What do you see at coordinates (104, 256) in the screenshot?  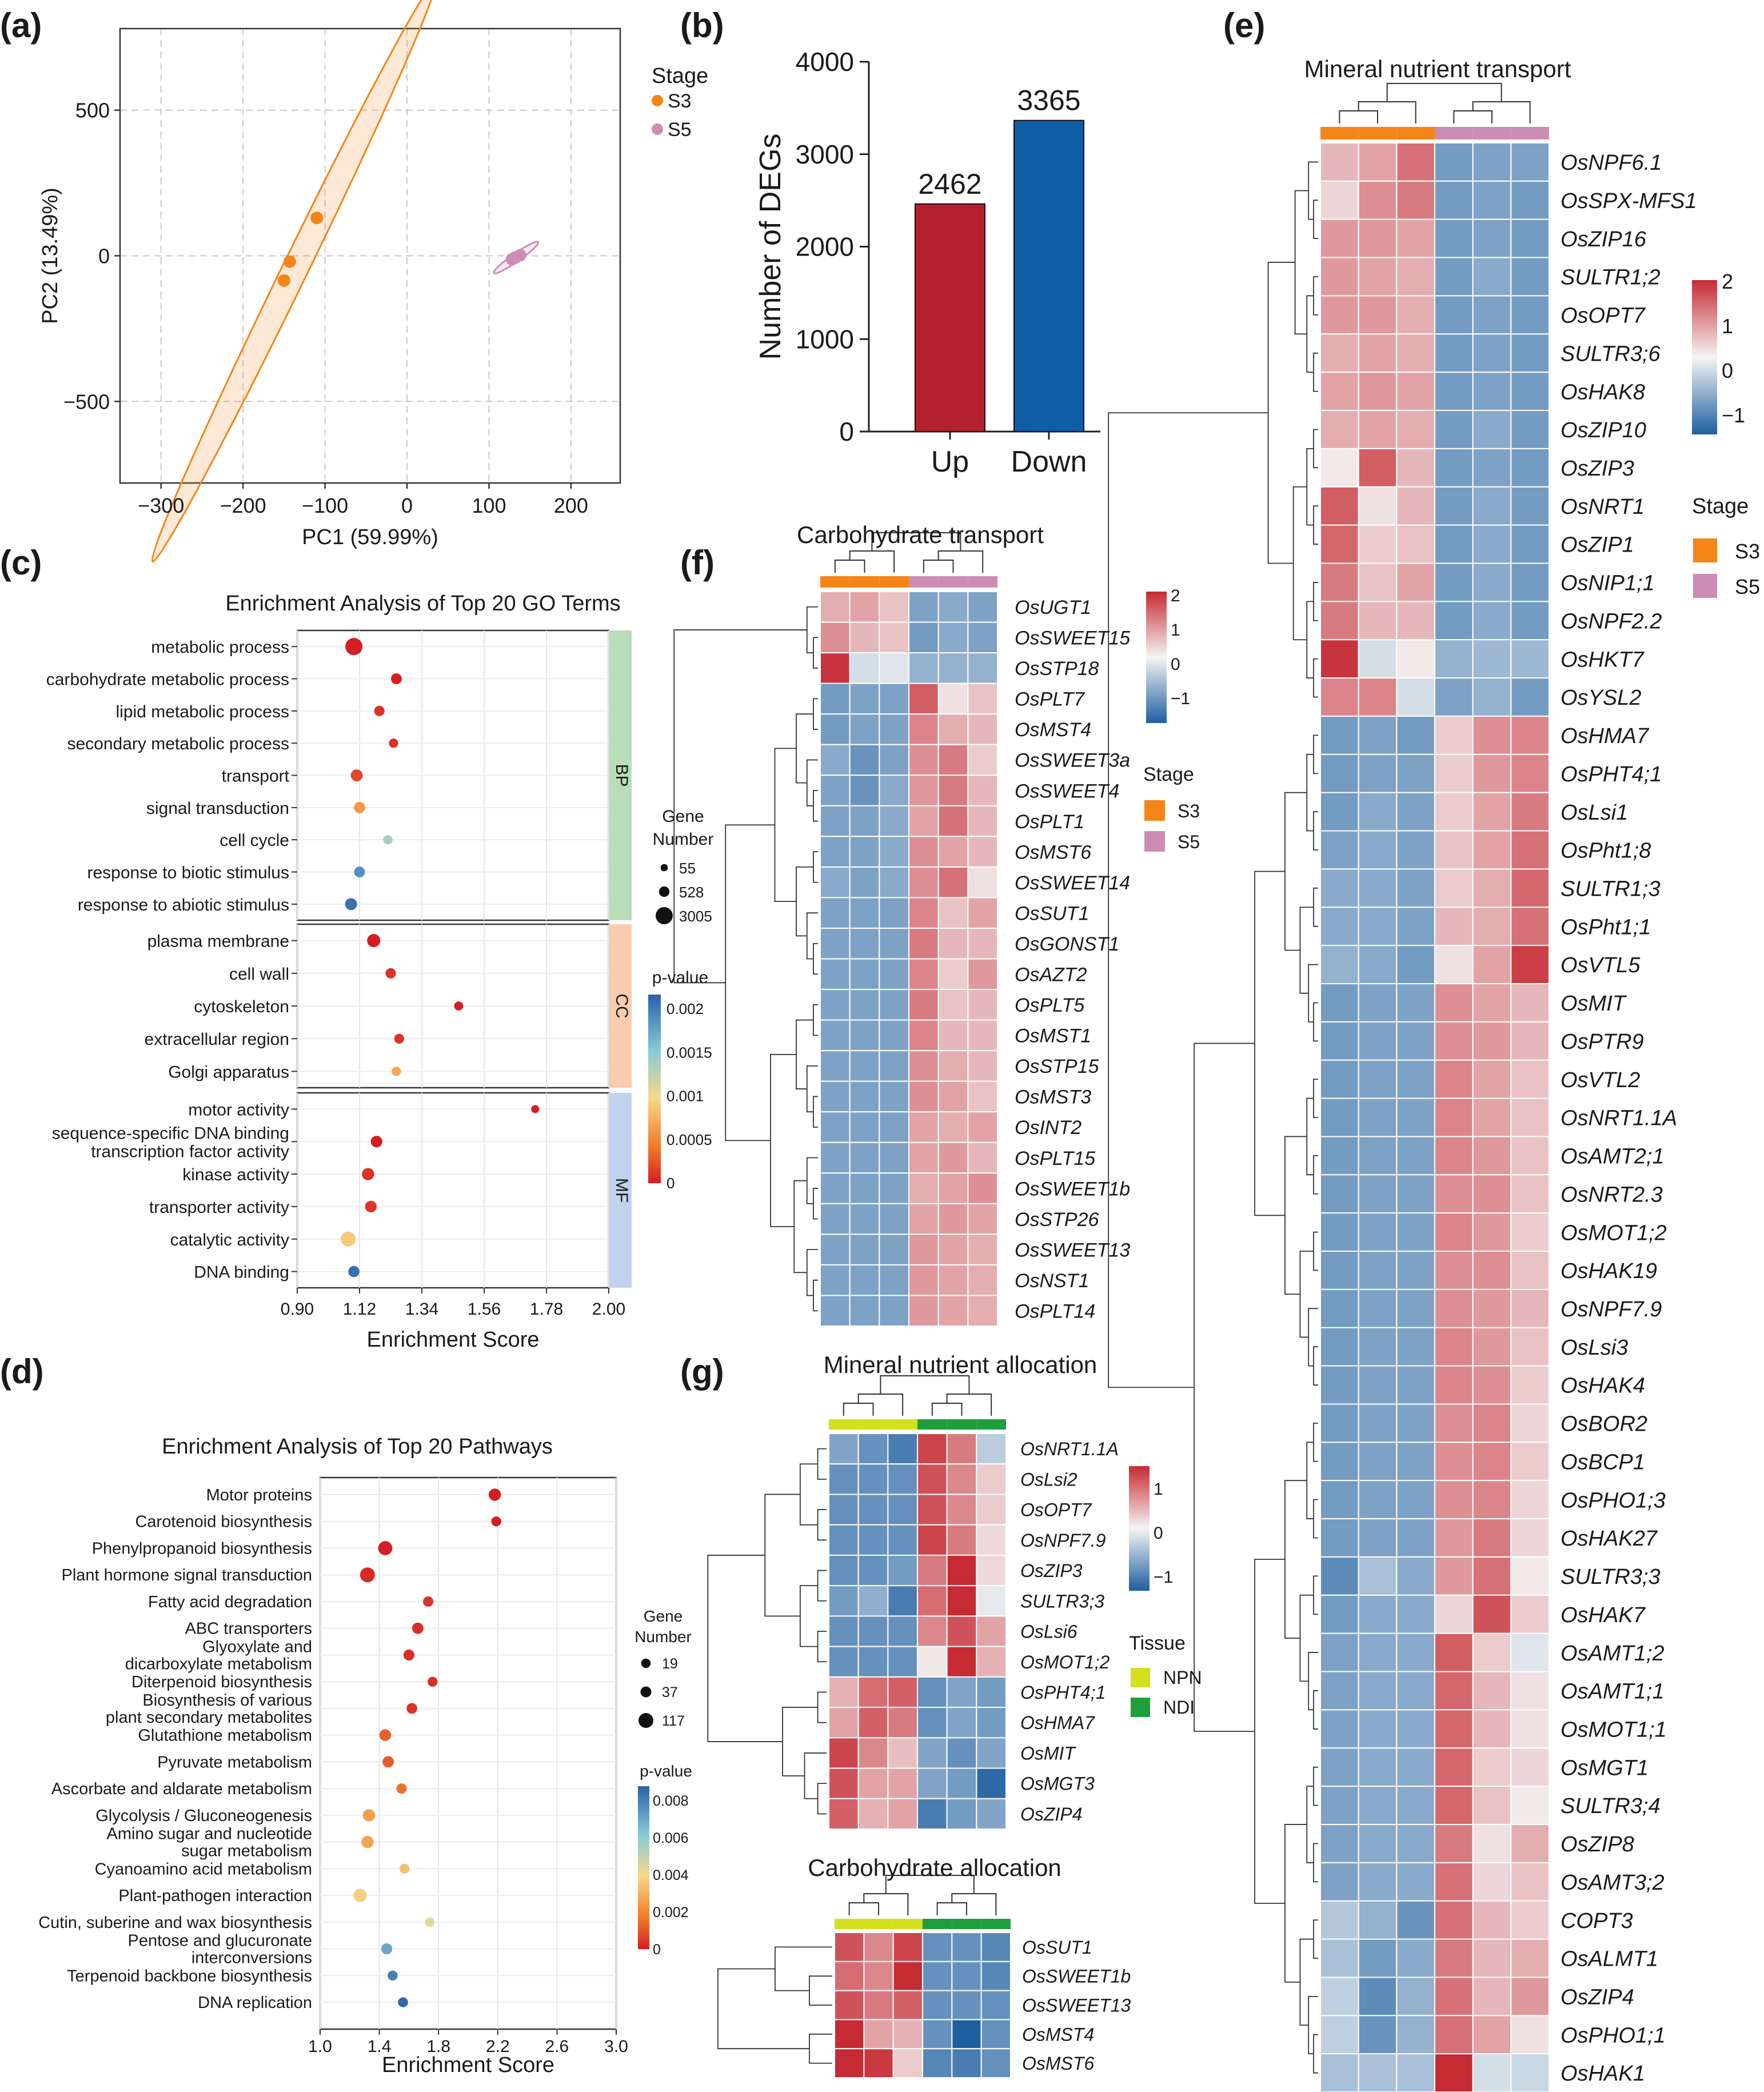 I see `y-tick-label: 0` at bounding box center [104, 256].